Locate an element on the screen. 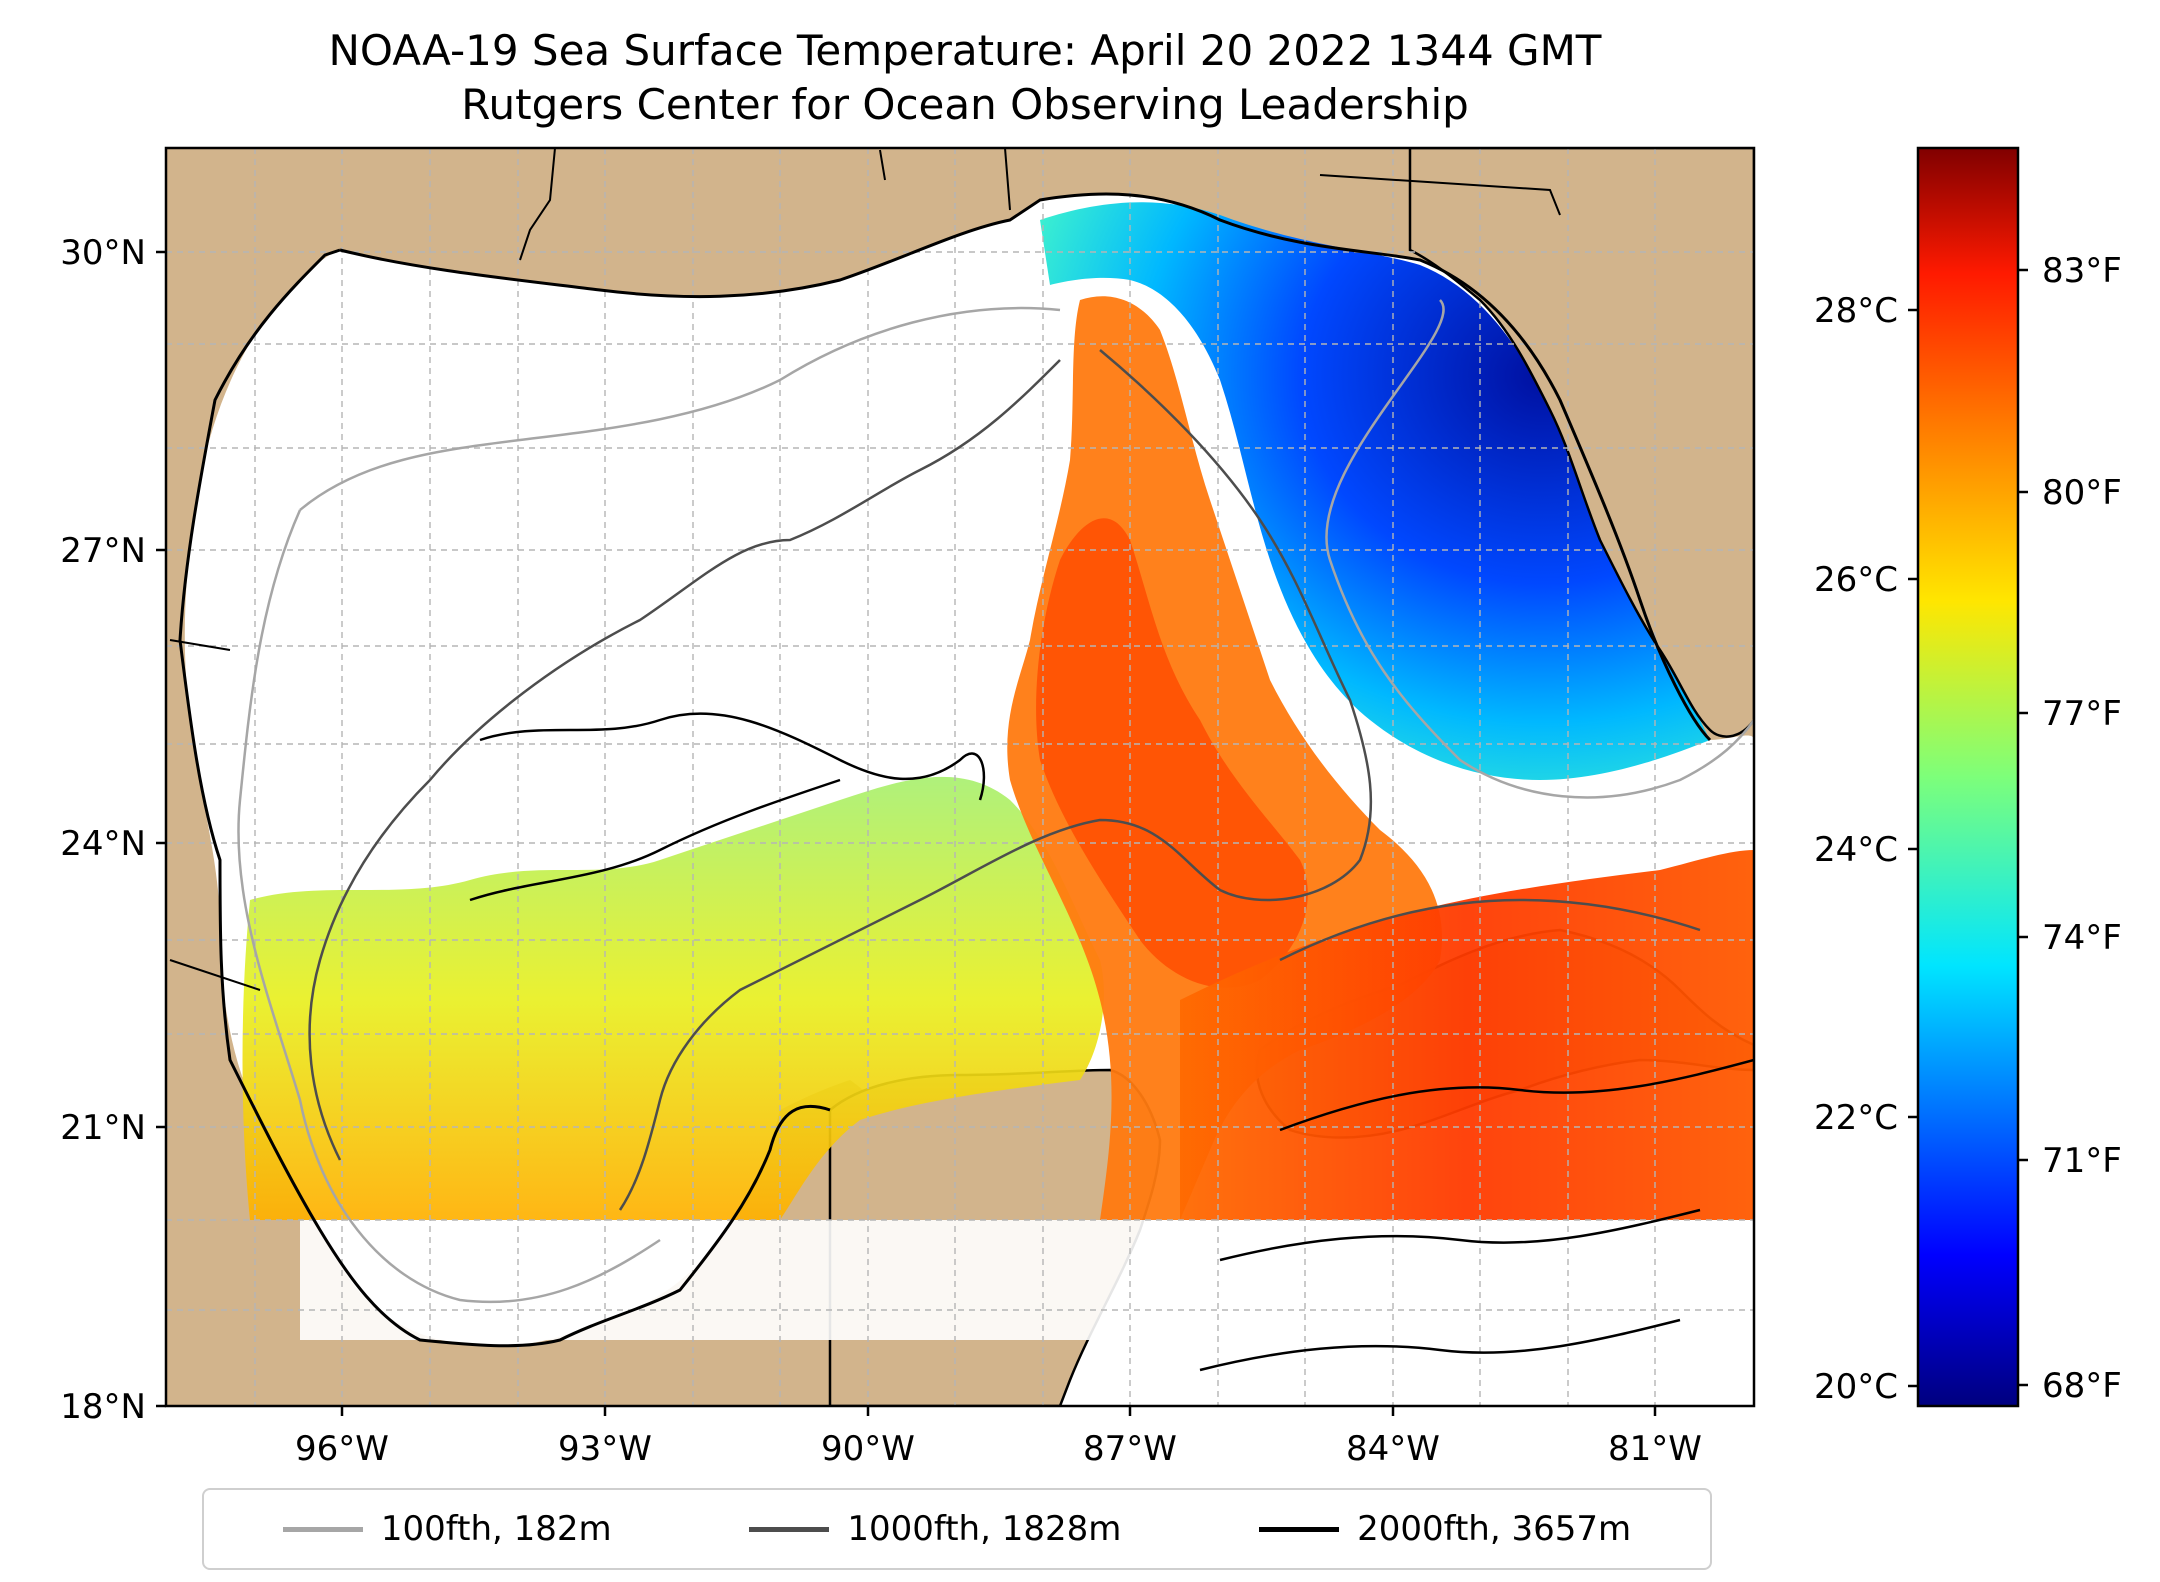 The width and height of the screenshot is (2160, 1582). lon-label-96w: 96°W is located at coordinates (342, 1449).